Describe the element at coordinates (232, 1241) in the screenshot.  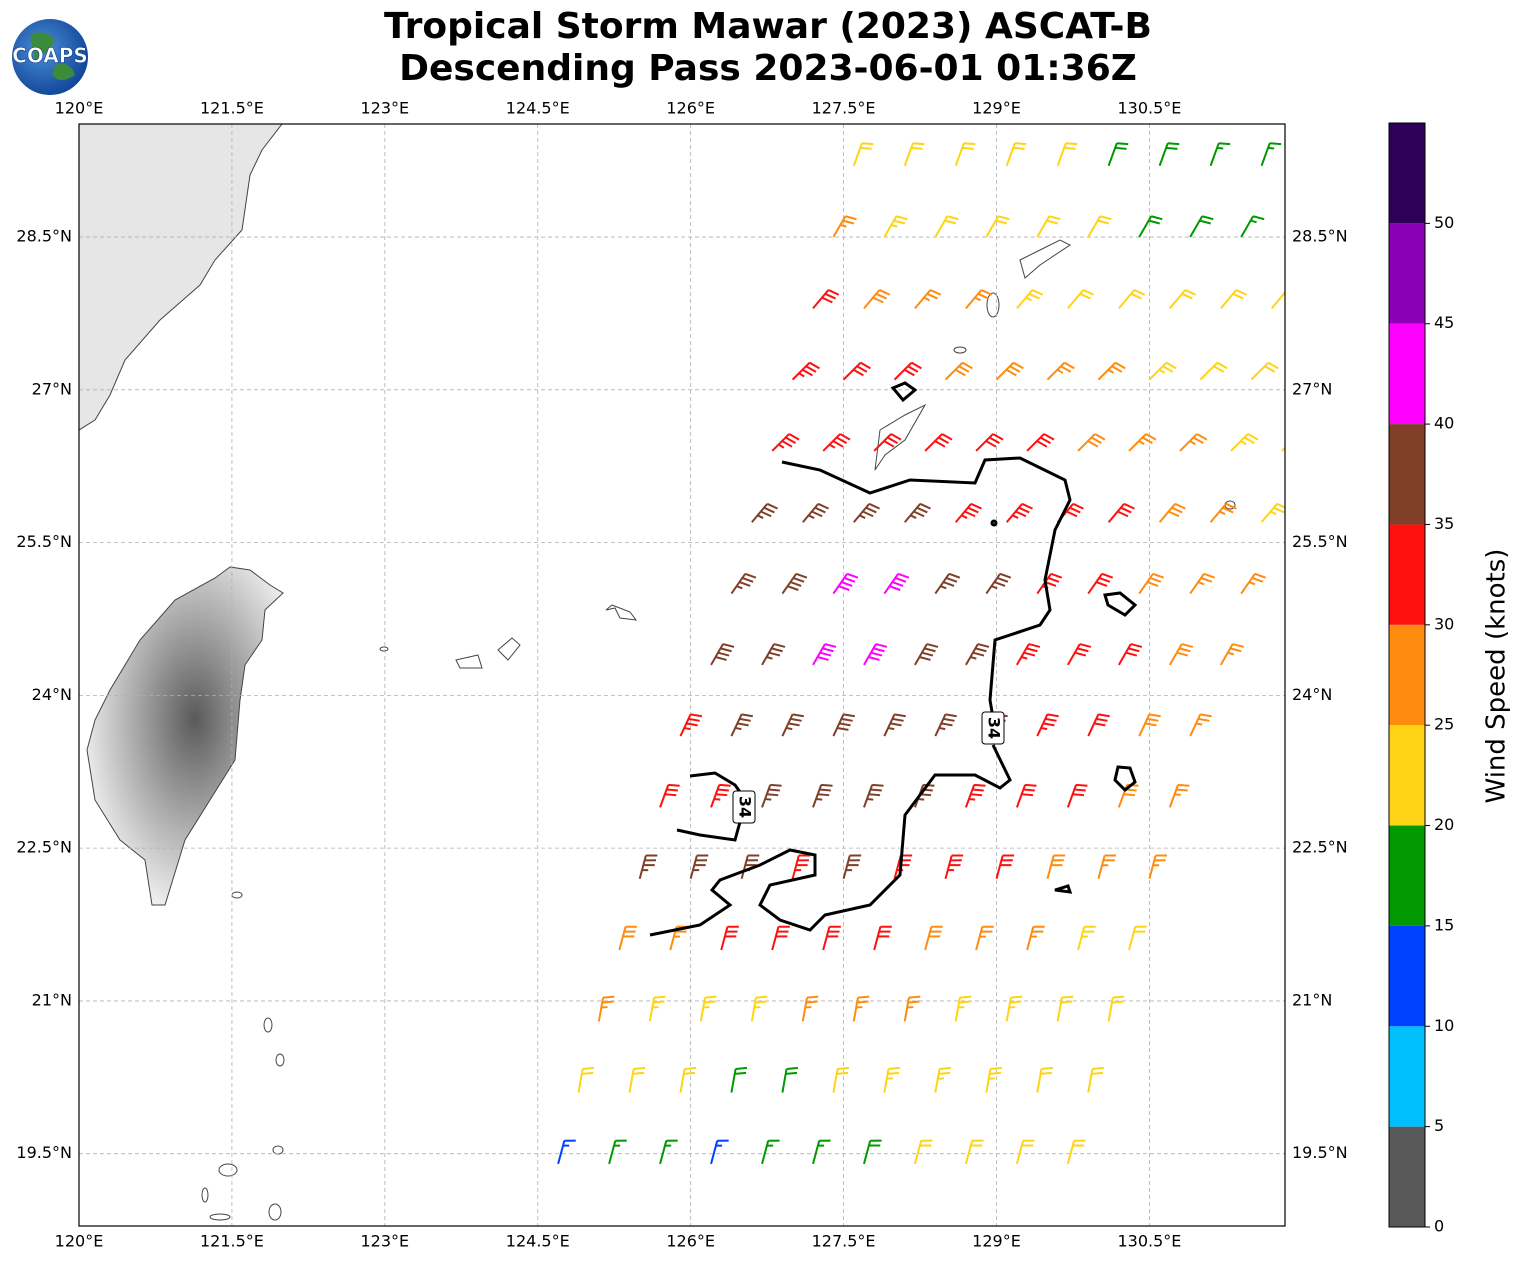
I see `x-tick-label: 121.5°E` at that location.